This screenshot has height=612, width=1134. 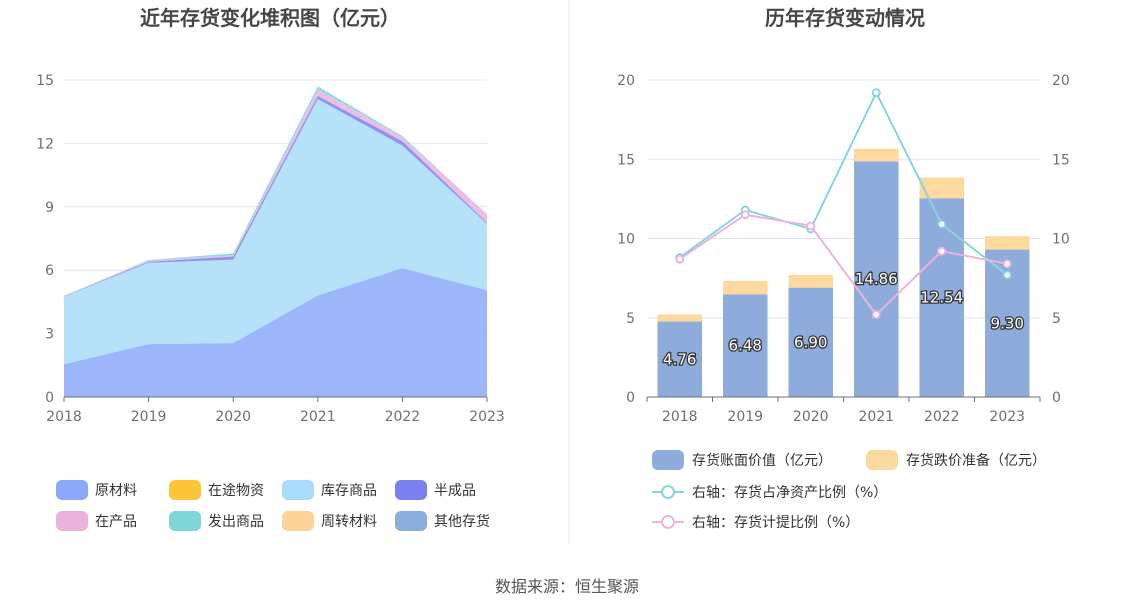 What do you see at coordinates (149, 417) in the screenshot?
I see `left-x-tick-label: 2019` at bounding box center [149, 417].